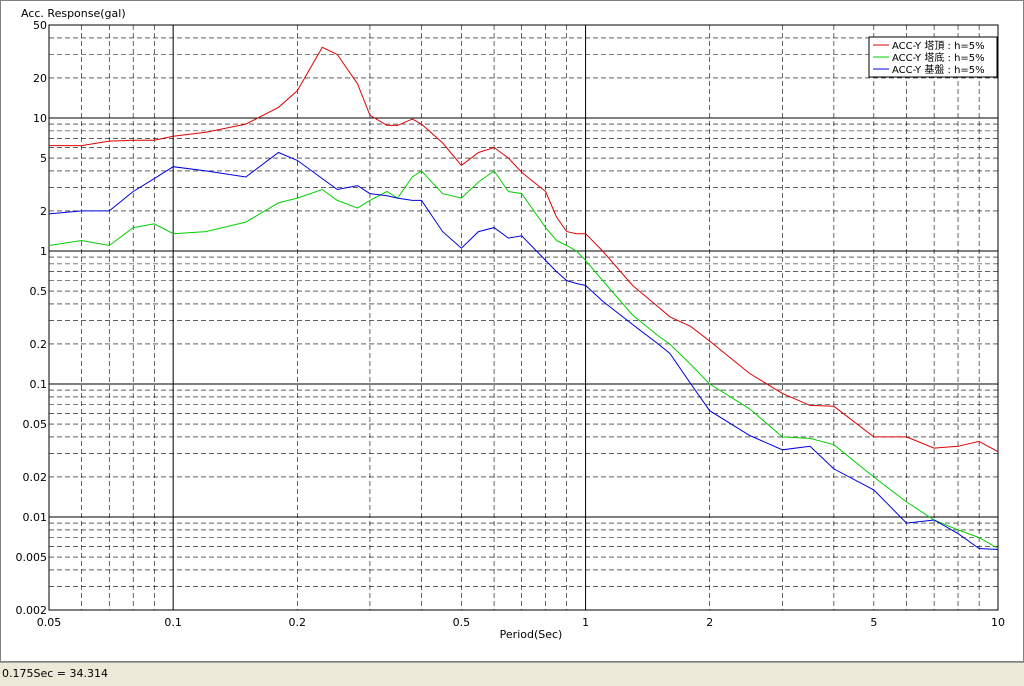 The image size is (1024, 686). Describe the element at coordinates (32, 557) in the screenshot. I see `y-tick-label: 0.005` at that location.